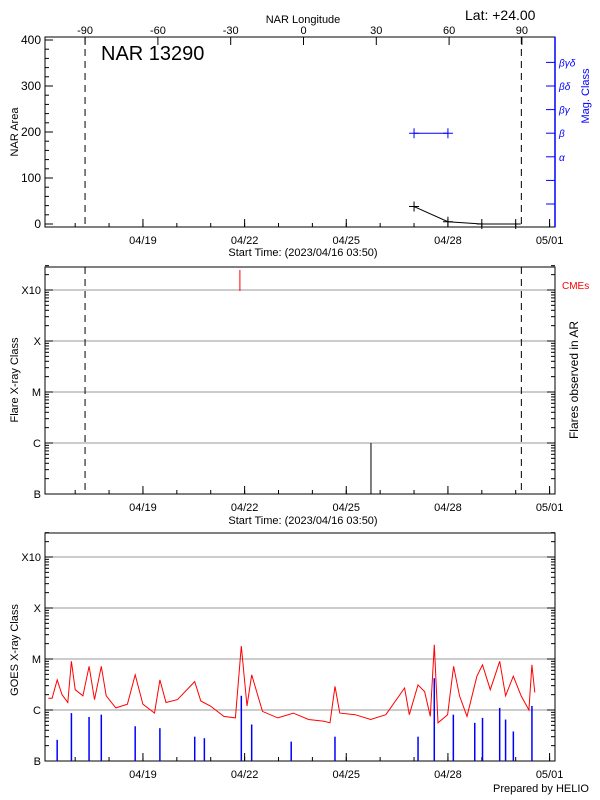 This screenshot has height=800, width=600. Describe the element at coordinates (586, 96) in the screenshot. I see `mag-class-axis-label: Mag. Class` at that location.